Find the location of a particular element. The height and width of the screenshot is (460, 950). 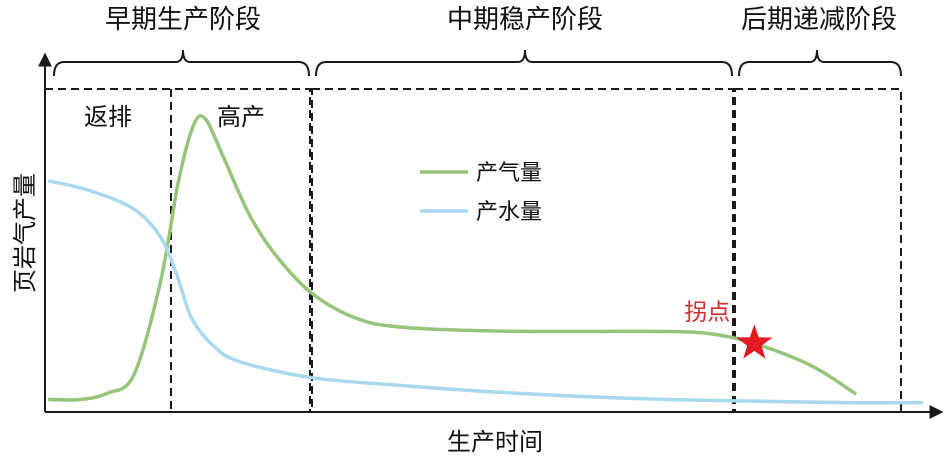

stage-labels: 早期生产阶段 中期稳产阶段 后期递减阶段 is located at coordinates (501, 20).